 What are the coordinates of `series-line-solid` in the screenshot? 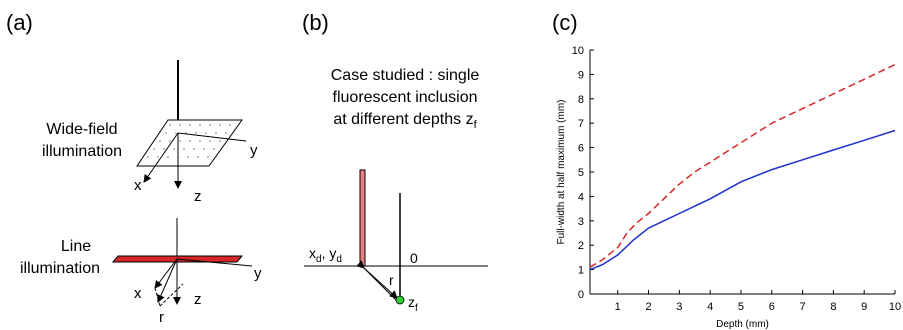 It's located at (742, 200).